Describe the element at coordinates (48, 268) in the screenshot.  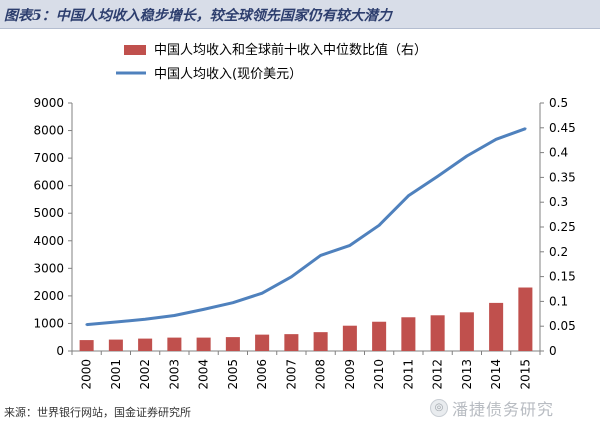
I see `y-left-tick-label: 3000` at that location.